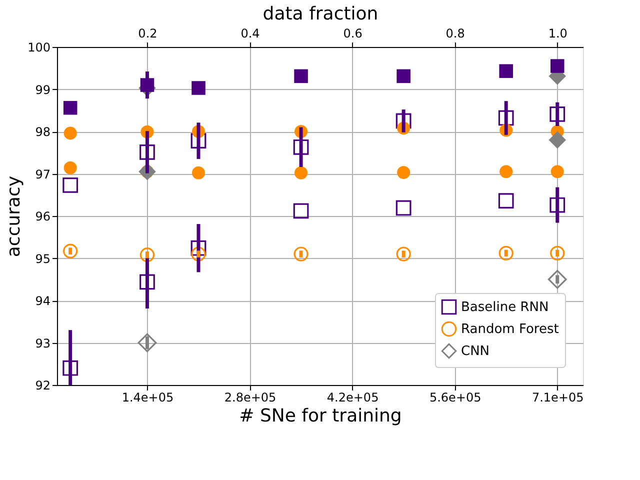 Image resolution: width=640 pixels, height=480 pixels. I want to click on y-tick-label: 98, so click(42, 132).